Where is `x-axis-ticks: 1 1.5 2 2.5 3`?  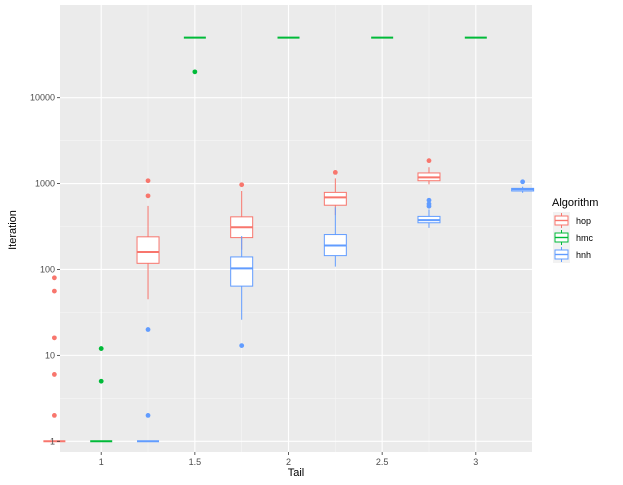
x-axis-ticks: 1 1.5 2 2.5 3 is located at coordinates (288, 459).